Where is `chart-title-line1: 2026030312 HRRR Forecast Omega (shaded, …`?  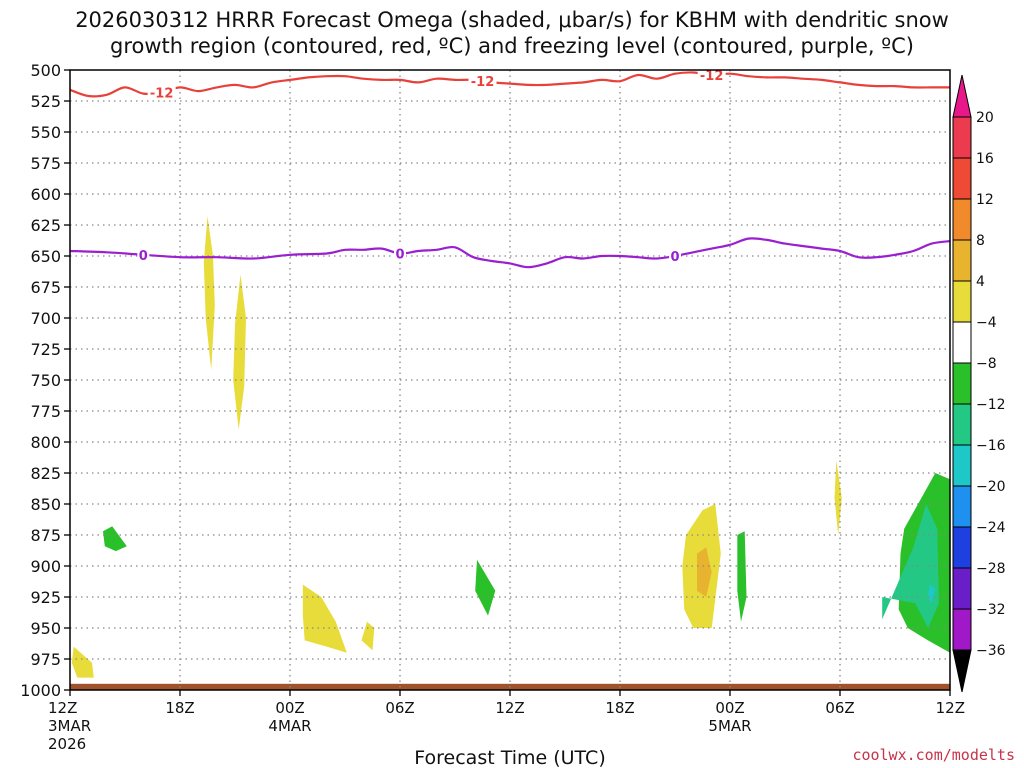 chart-title-line1: 2026030312 HRRR Forecast Omega (shaded, … is located at coordinates (512, 20).